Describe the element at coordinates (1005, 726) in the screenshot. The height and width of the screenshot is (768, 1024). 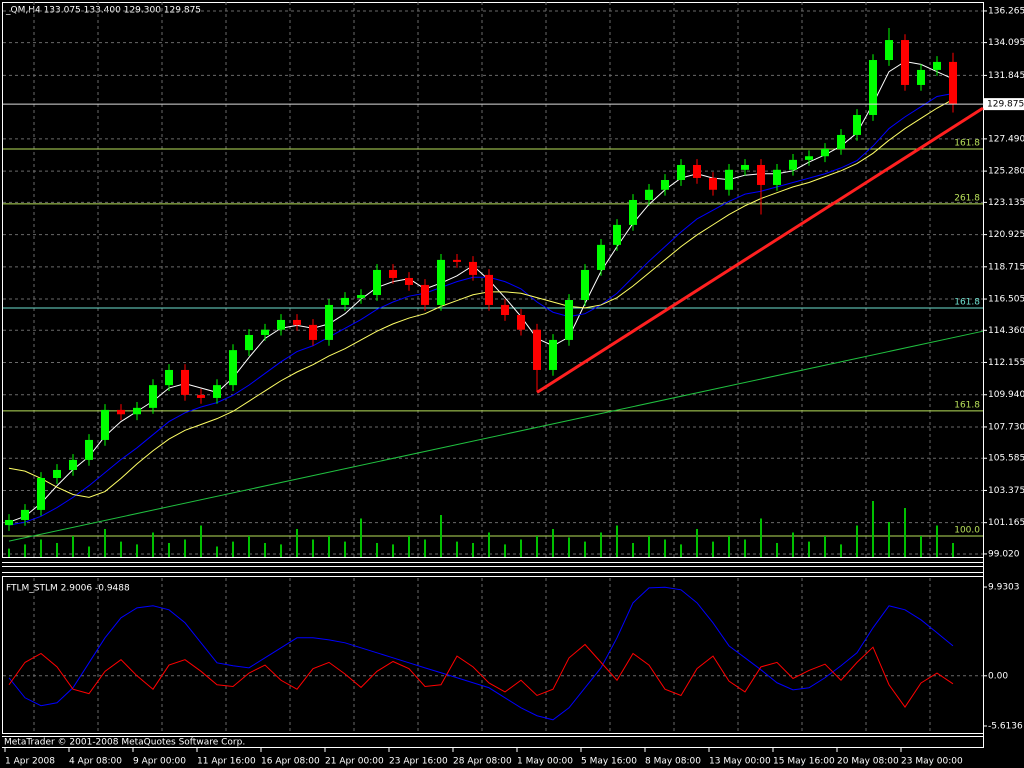
I see `y-tick-label: -5.6136` at that location.